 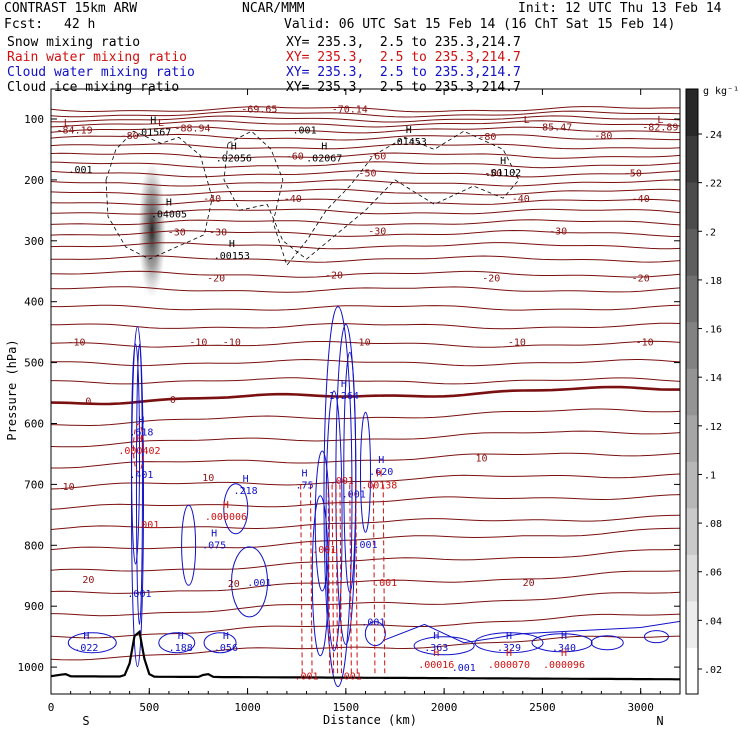 What do you see at coordinates (273, 8) in the screenshot?
I see `center-label: NCAR/MMM` at bounding box center [273, 8].